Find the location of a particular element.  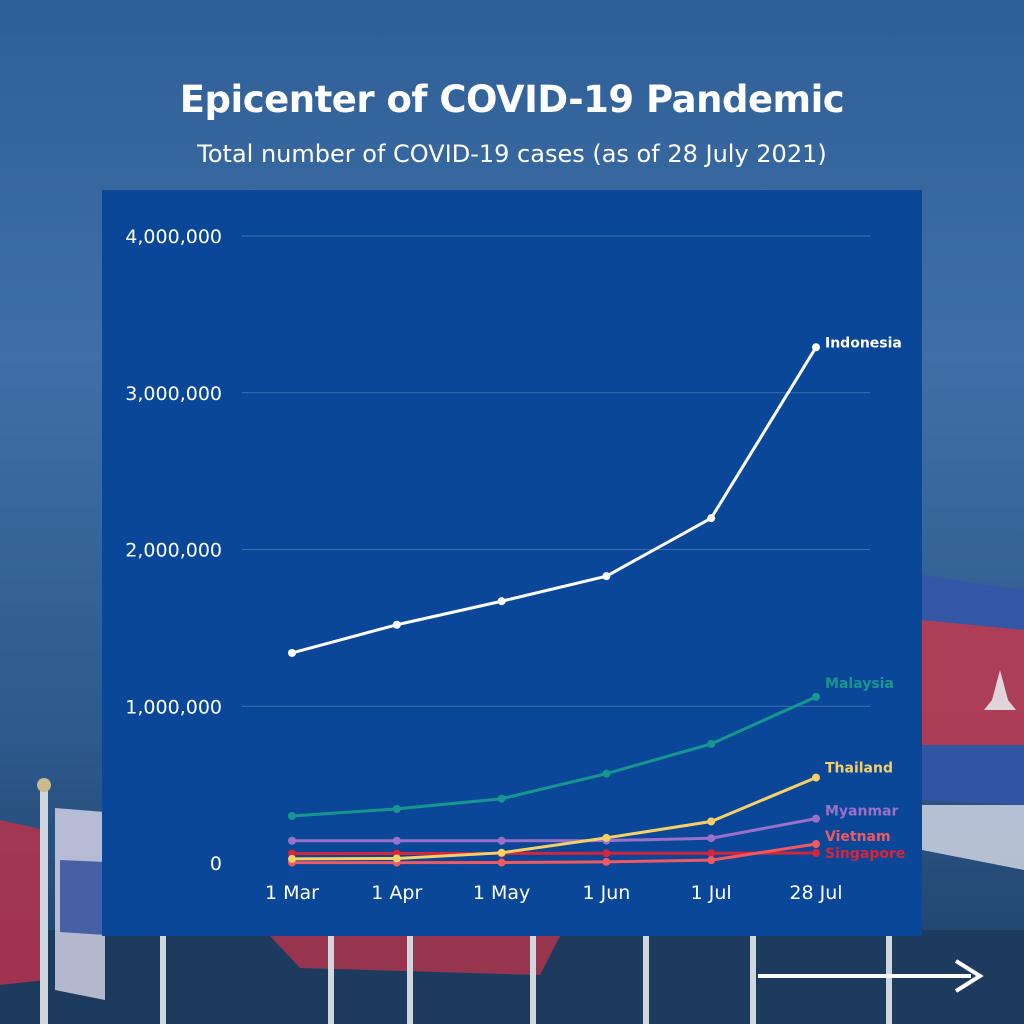

series-line-thailand is located at coordinates (554, 818).